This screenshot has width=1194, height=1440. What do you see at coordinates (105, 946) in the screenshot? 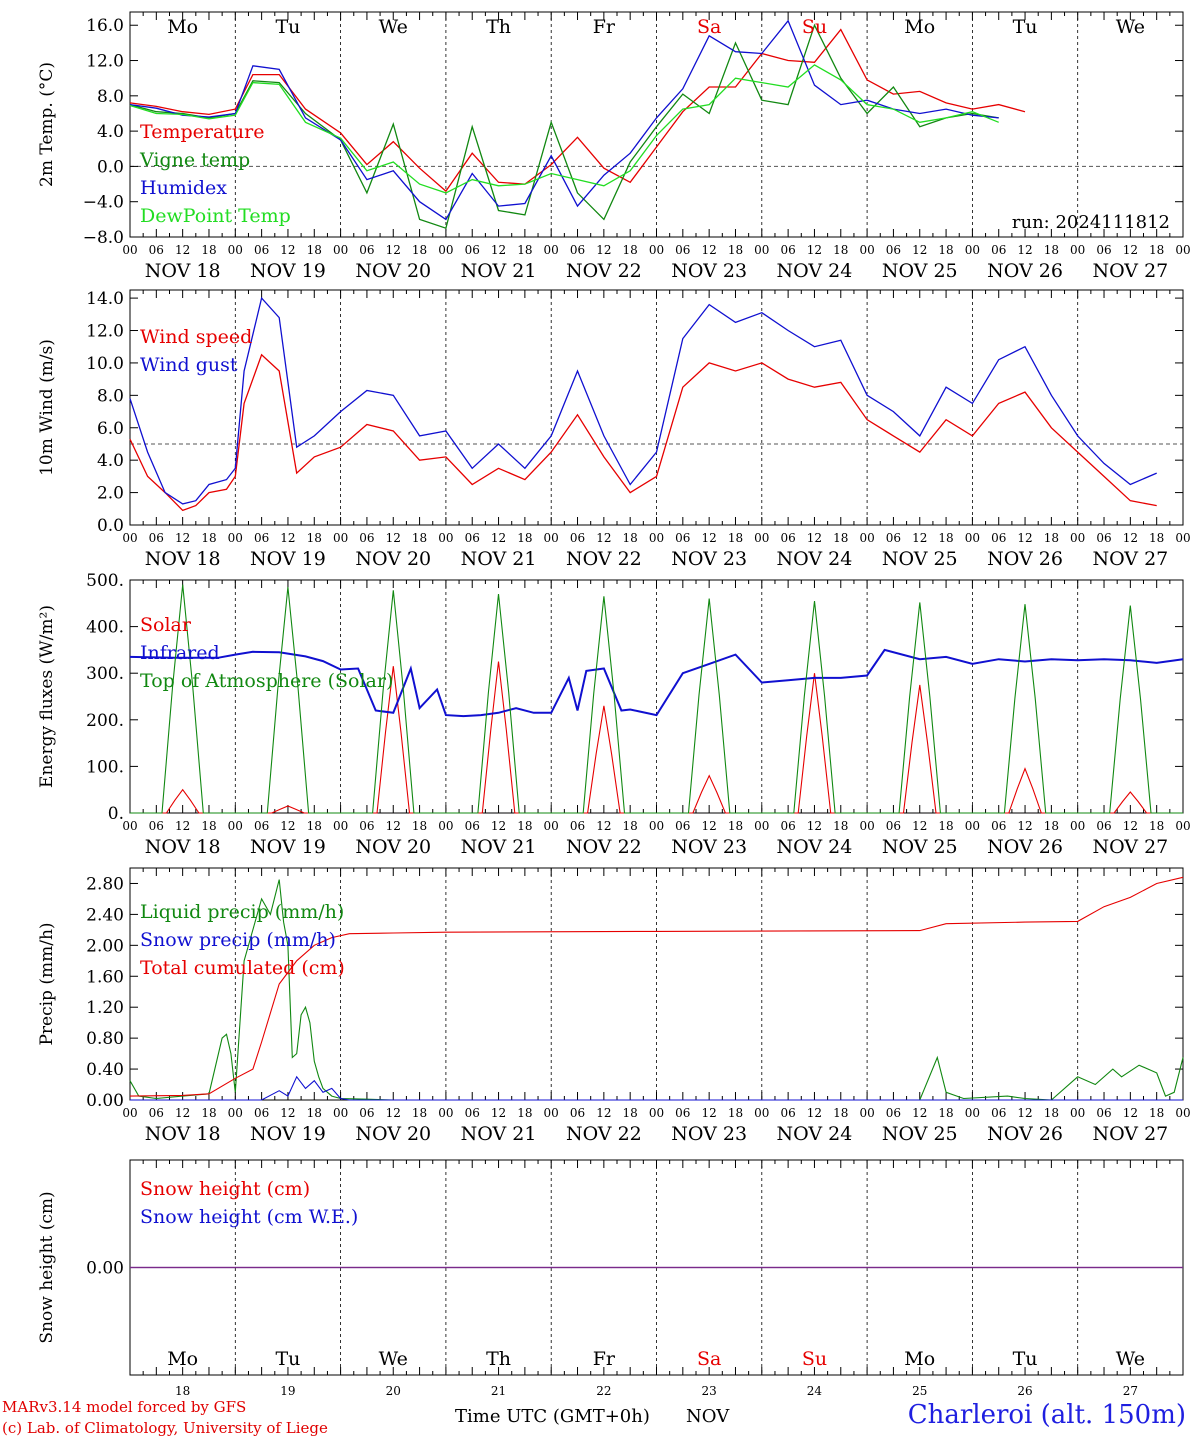
I see `y-tick-label: 2.00` at bounding box center [105, 946].